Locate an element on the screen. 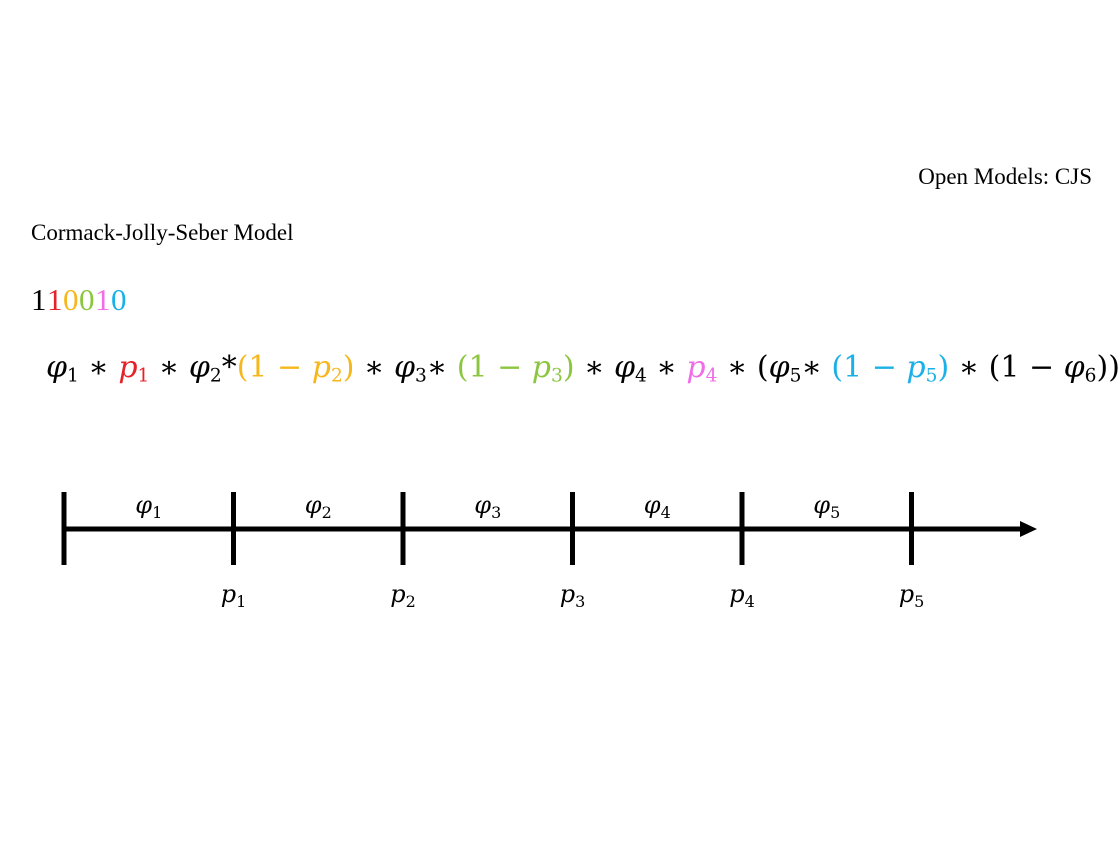 This screenshot has width=1119, height=867. survival-interval-label: φ4 is located at coordinates (657, 506).